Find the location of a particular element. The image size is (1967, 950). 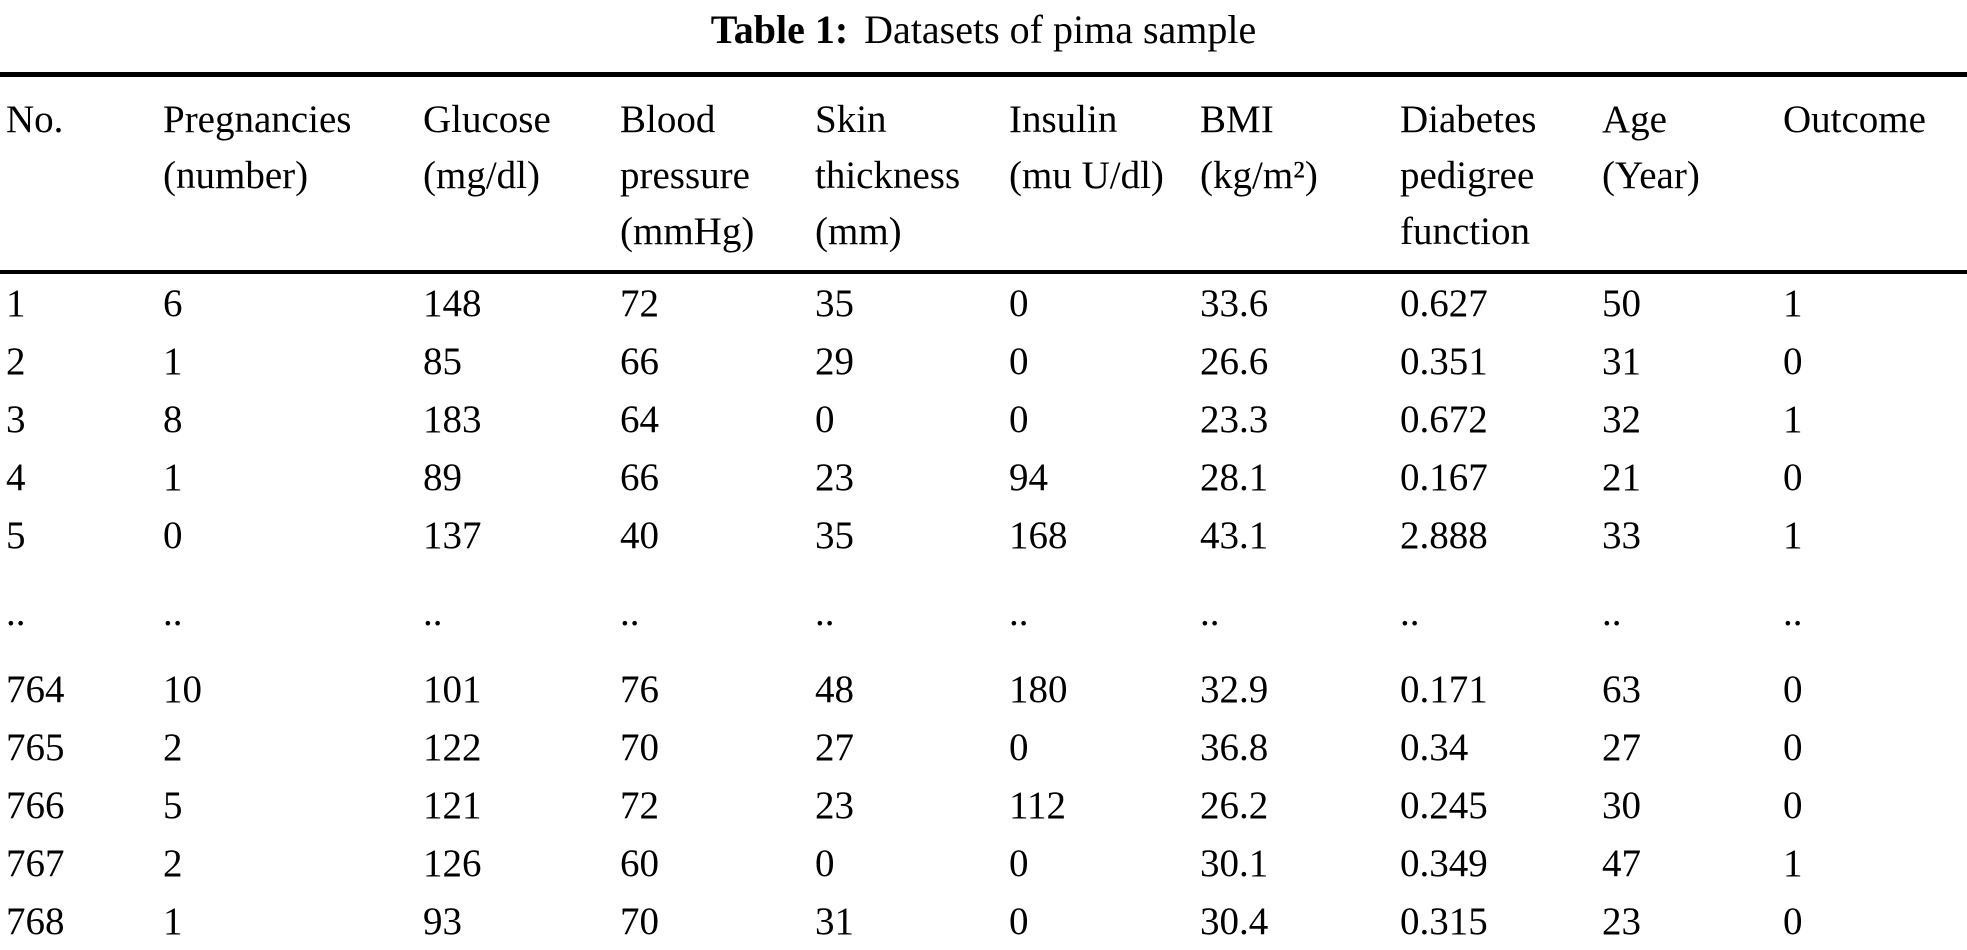

column-name: Age is located at coordinates (1634, 119).